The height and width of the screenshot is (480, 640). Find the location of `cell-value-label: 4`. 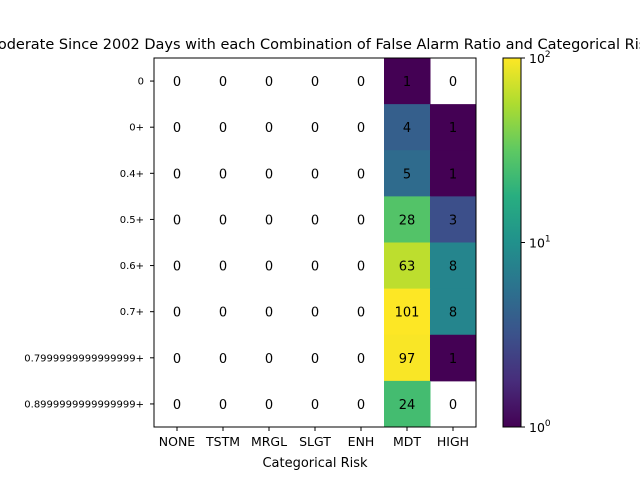

cell-value-label: 4 is located at coordinates (407, 128).